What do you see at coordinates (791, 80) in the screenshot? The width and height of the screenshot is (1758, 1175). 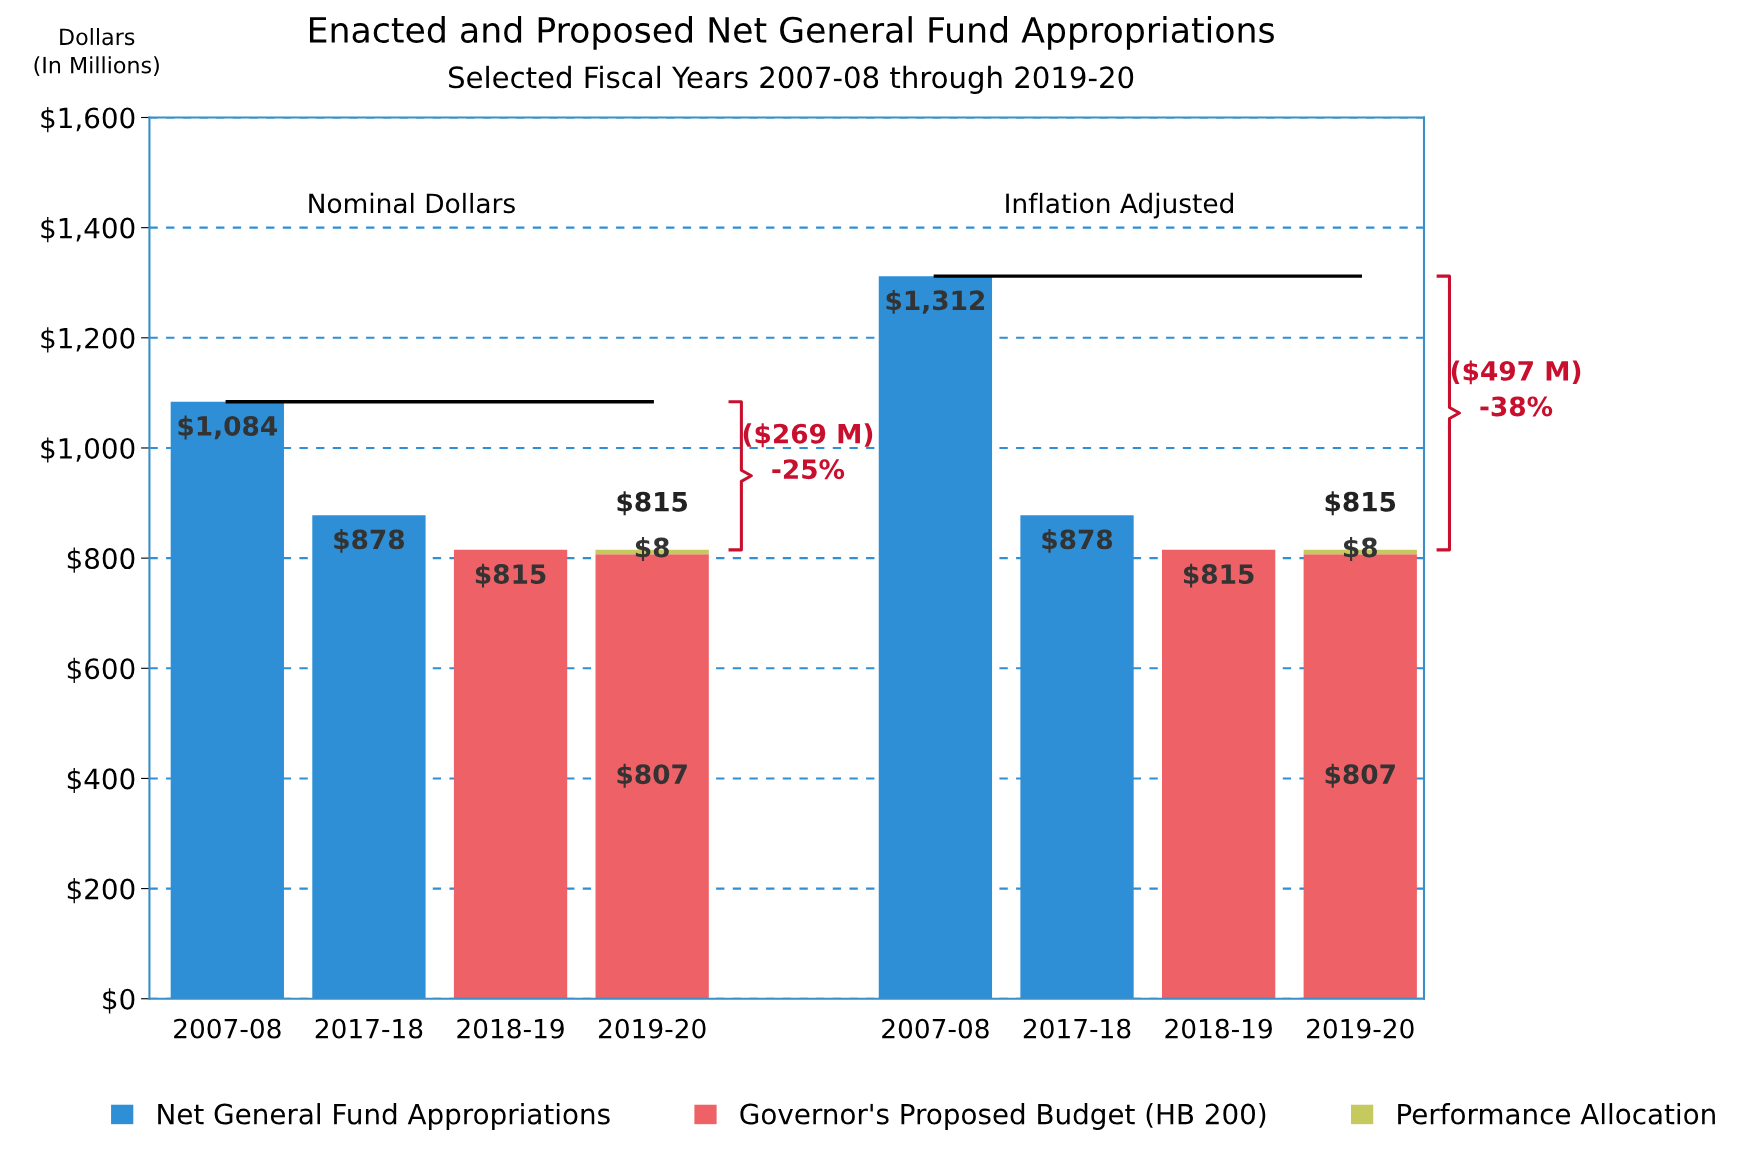 I see `chart-subtitle: Selected Fiscal Years 2007-08 through 2019-20` at bounding box center [791, 80].